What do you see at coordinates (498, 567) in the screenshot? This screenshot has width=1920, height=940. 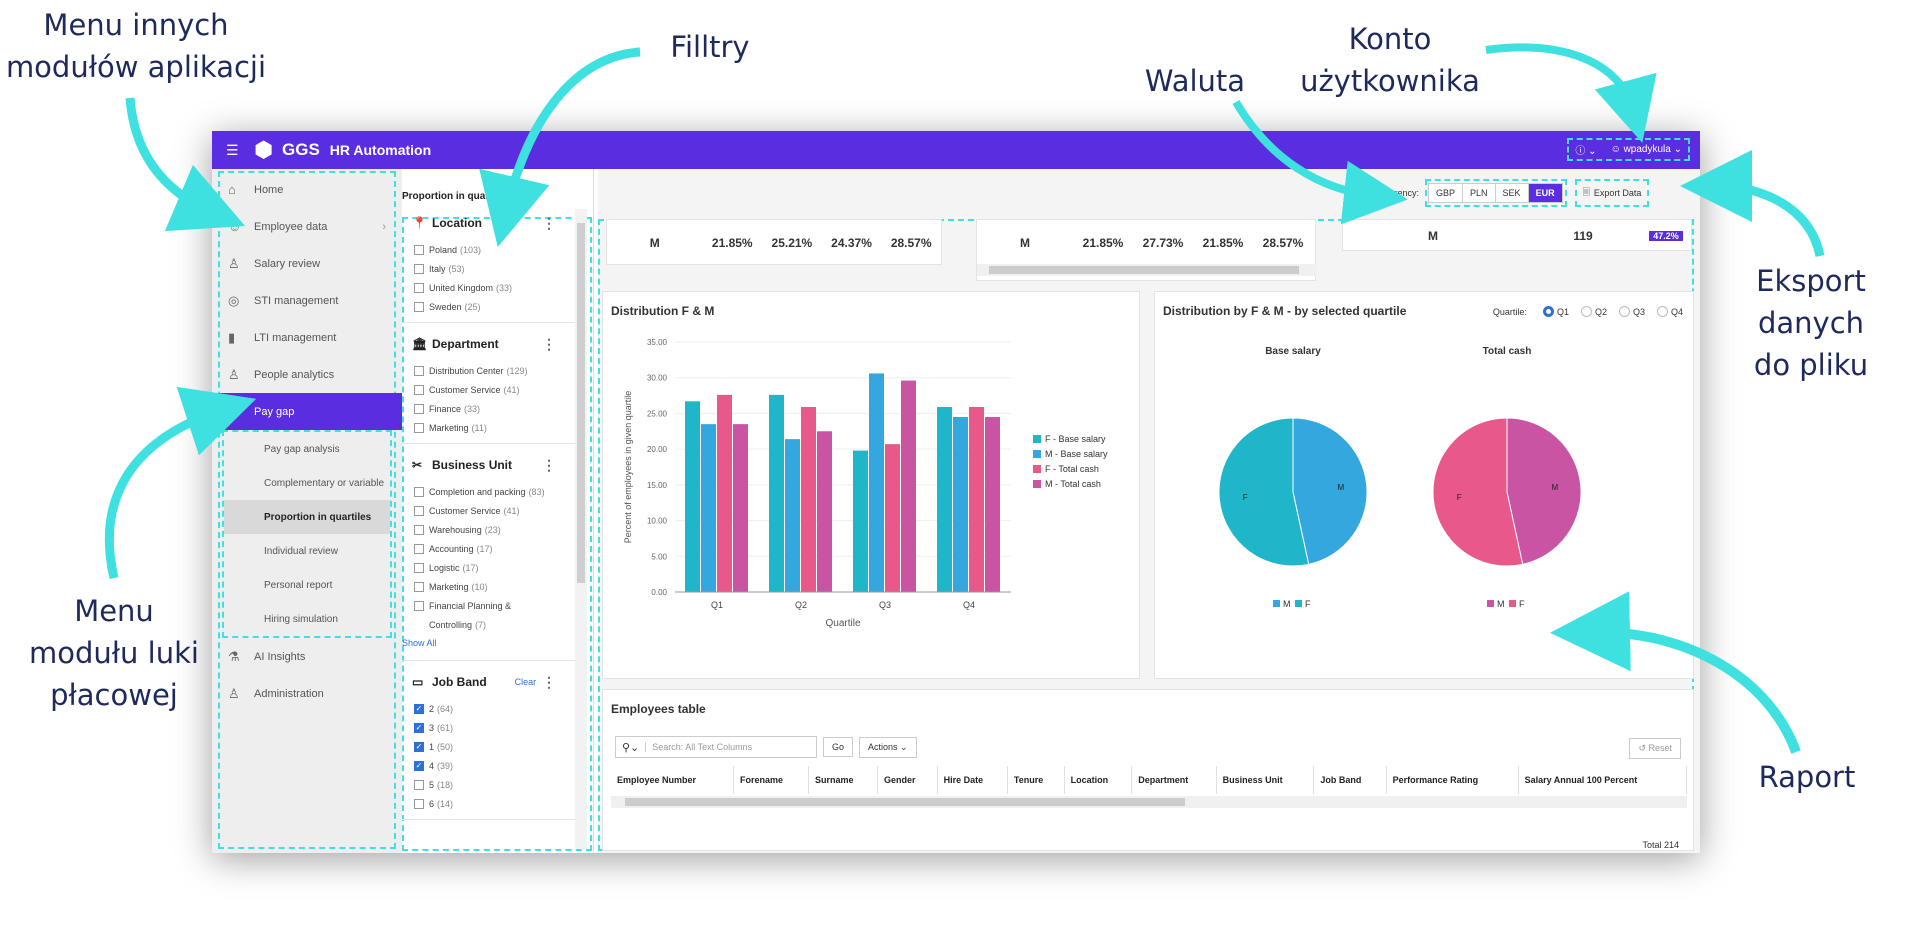 I see `filter-option: Logistic (17)` at bounding box center [498, 567].